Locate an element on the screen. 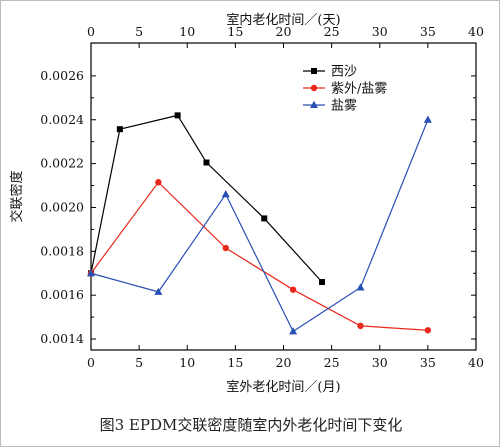 Image resolution: width=500 pixels, height=447 pixels. top-tick-label: 0 is located at coordinates (91, 31).